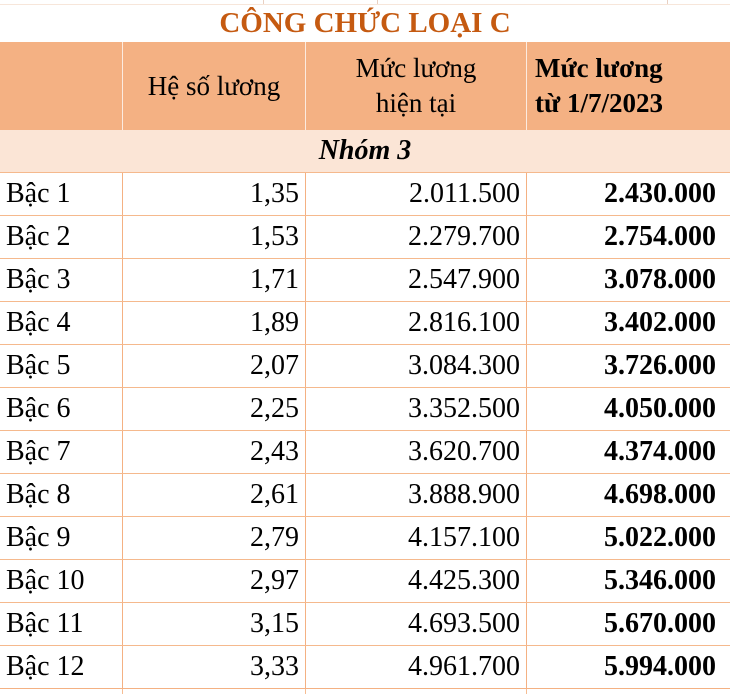 Image resolution: width=730 pixels, height=694 pixels. I want to click on new-salary-cell: 5.346.000, so click(628, 581).